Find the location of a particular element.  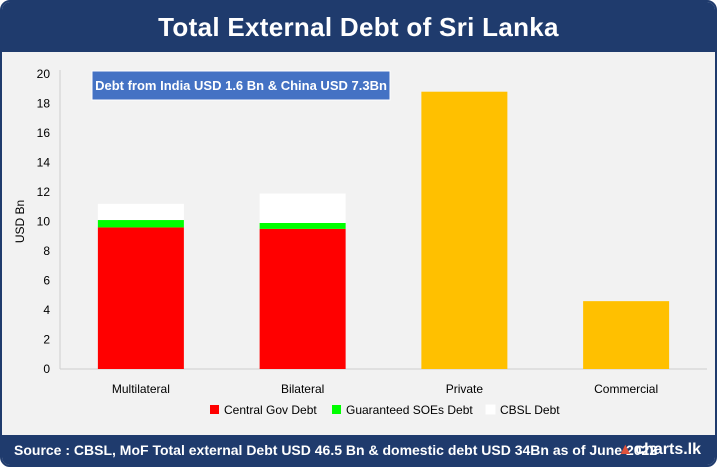

legend-label: Guaranteed SOEs Debt is located at coordinates (409, 410).